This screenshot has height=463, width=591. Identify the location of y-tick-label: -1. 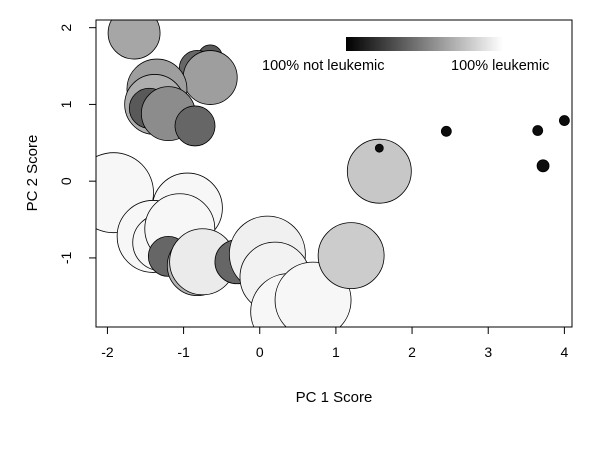
(66, 257).